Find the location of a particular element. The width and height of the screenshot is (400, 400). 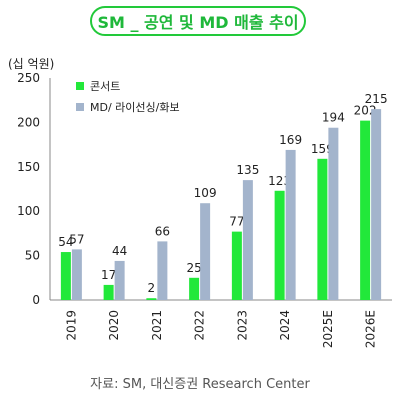

x-axis-ticks: 2019 2020 2021 2022 2023 2024 2025E 2026E is located at coordinates (220, 329).